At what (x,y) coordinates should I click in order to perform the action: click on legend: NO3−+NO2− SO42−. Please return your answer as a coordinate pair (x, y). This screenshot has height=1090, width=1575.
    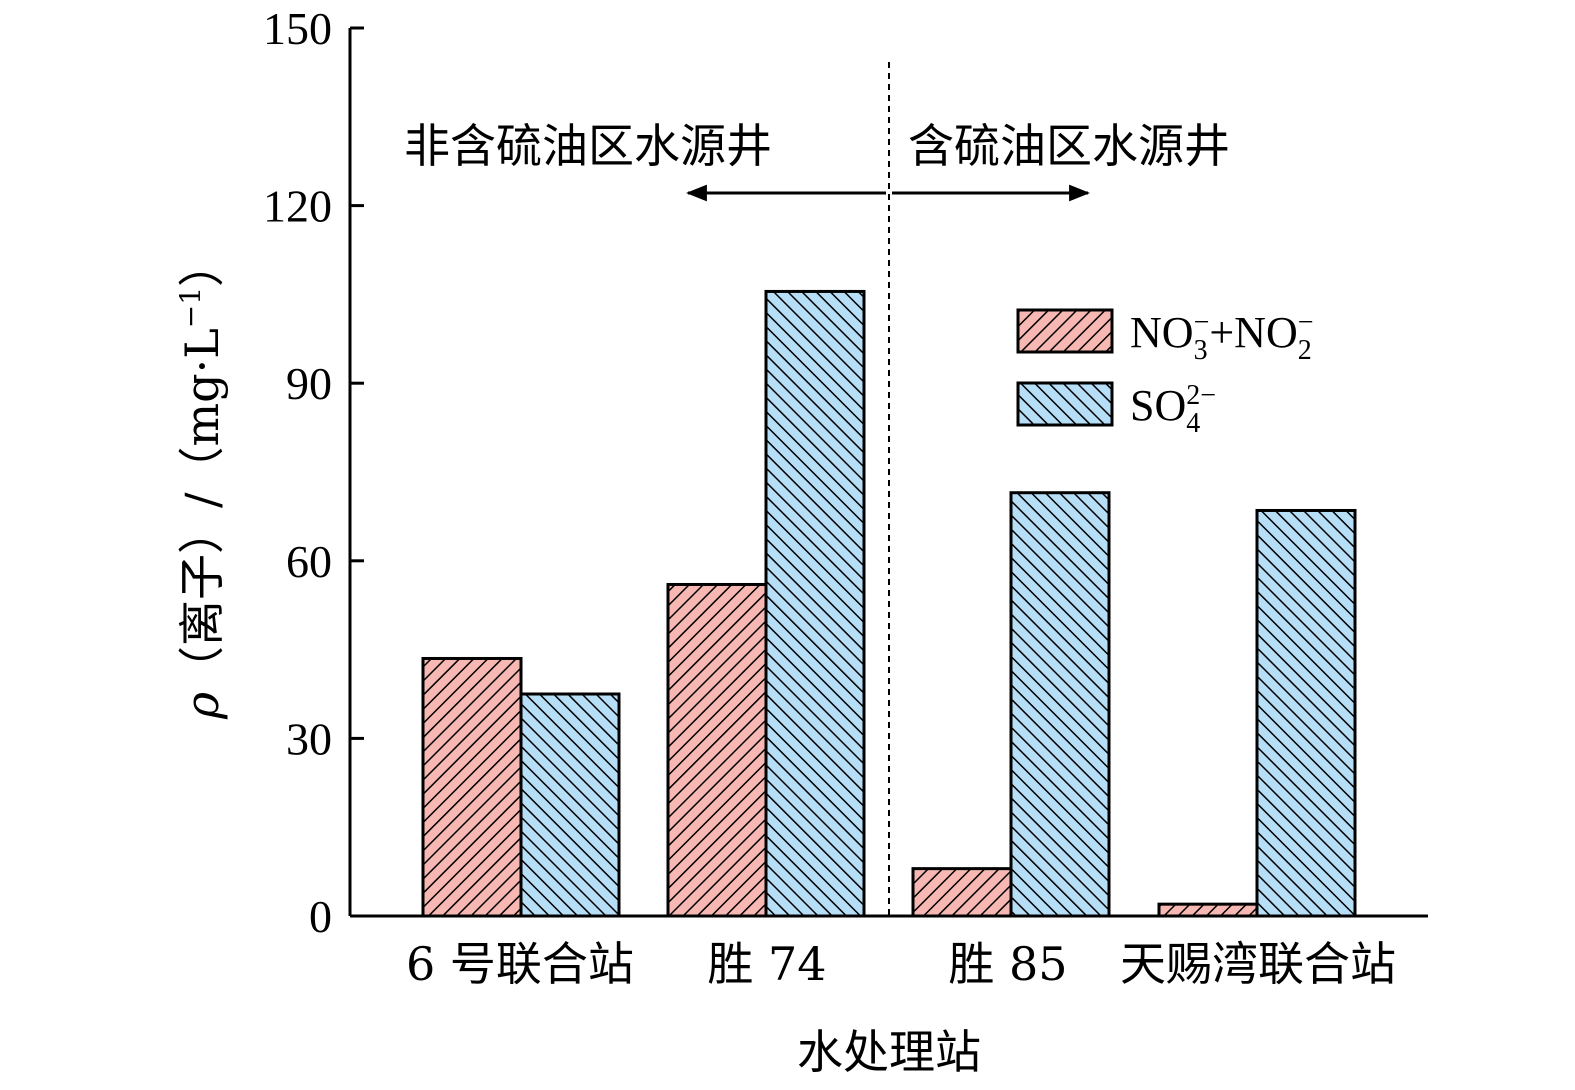
    Looking at the image, I should click on (1165, 373).